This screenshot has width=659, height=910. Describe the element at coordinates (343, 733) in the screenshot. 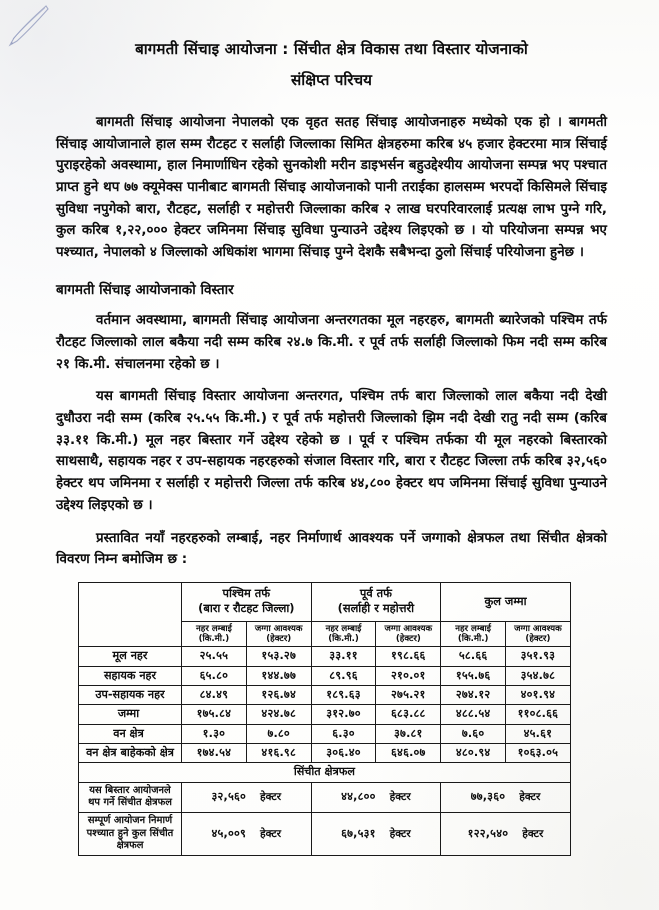

I see `cell-value: ६.३०` at that location.